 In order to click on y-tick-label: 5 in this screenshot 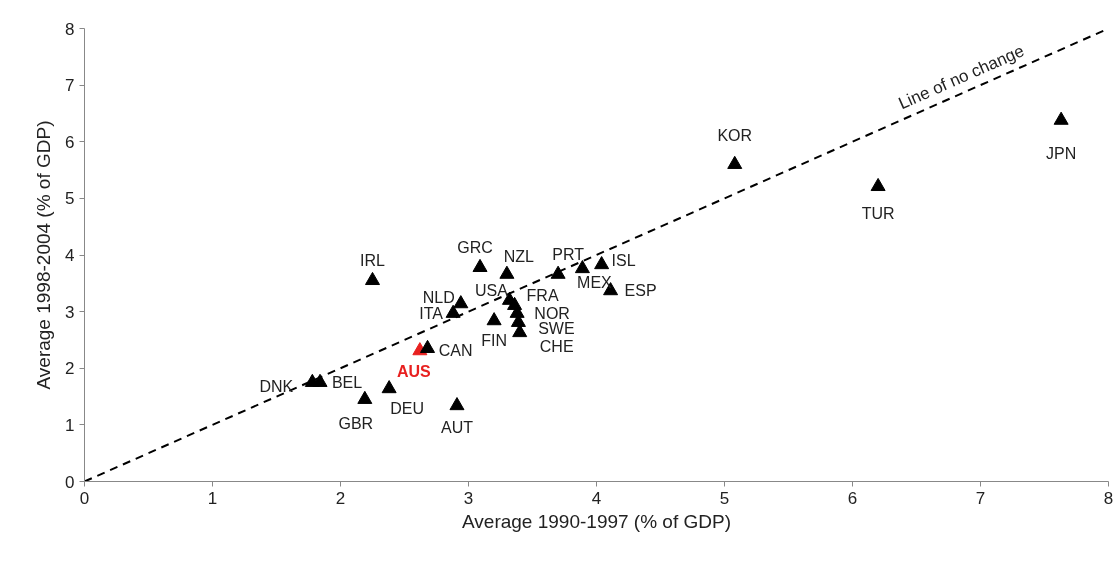, I will do `click(70, 199)`.